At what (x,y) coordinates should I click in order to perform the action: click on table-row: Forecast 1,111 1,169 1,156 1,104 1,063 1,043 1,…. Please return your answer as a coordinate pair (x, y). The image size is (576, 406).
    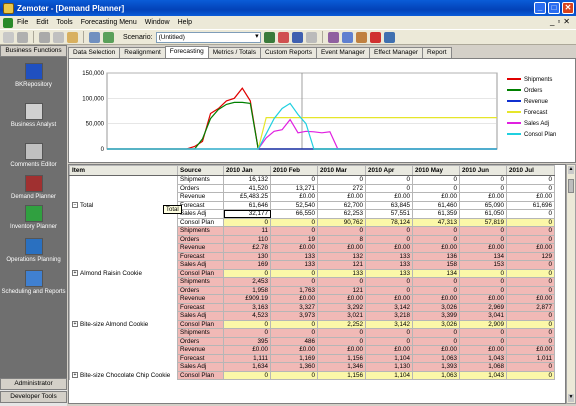
    Looking at the image, I should click on (312, 358).